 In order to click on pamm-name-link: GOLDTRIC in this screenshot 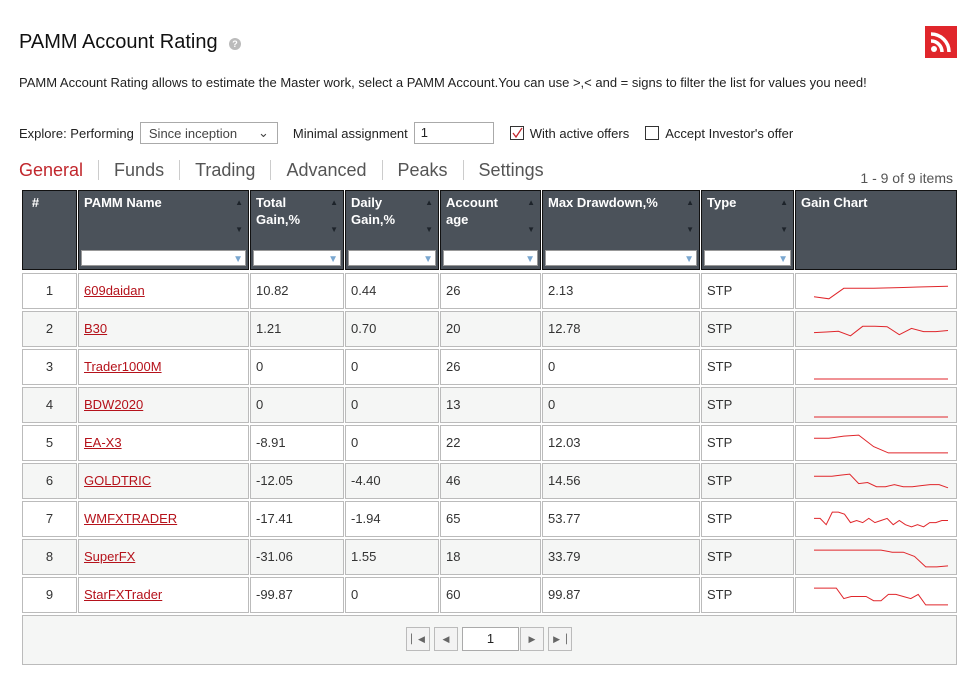, I will do `click(118, 480)`.